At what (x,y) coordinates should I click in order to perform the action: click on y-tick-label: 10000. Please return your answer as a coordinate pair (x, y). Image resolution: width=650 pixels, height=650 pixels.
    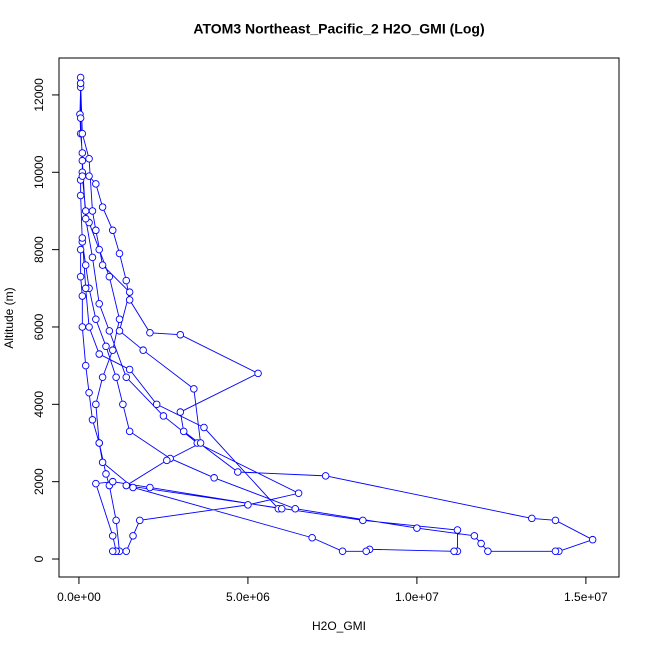
    Looking at the image, I should click on (39, 172).